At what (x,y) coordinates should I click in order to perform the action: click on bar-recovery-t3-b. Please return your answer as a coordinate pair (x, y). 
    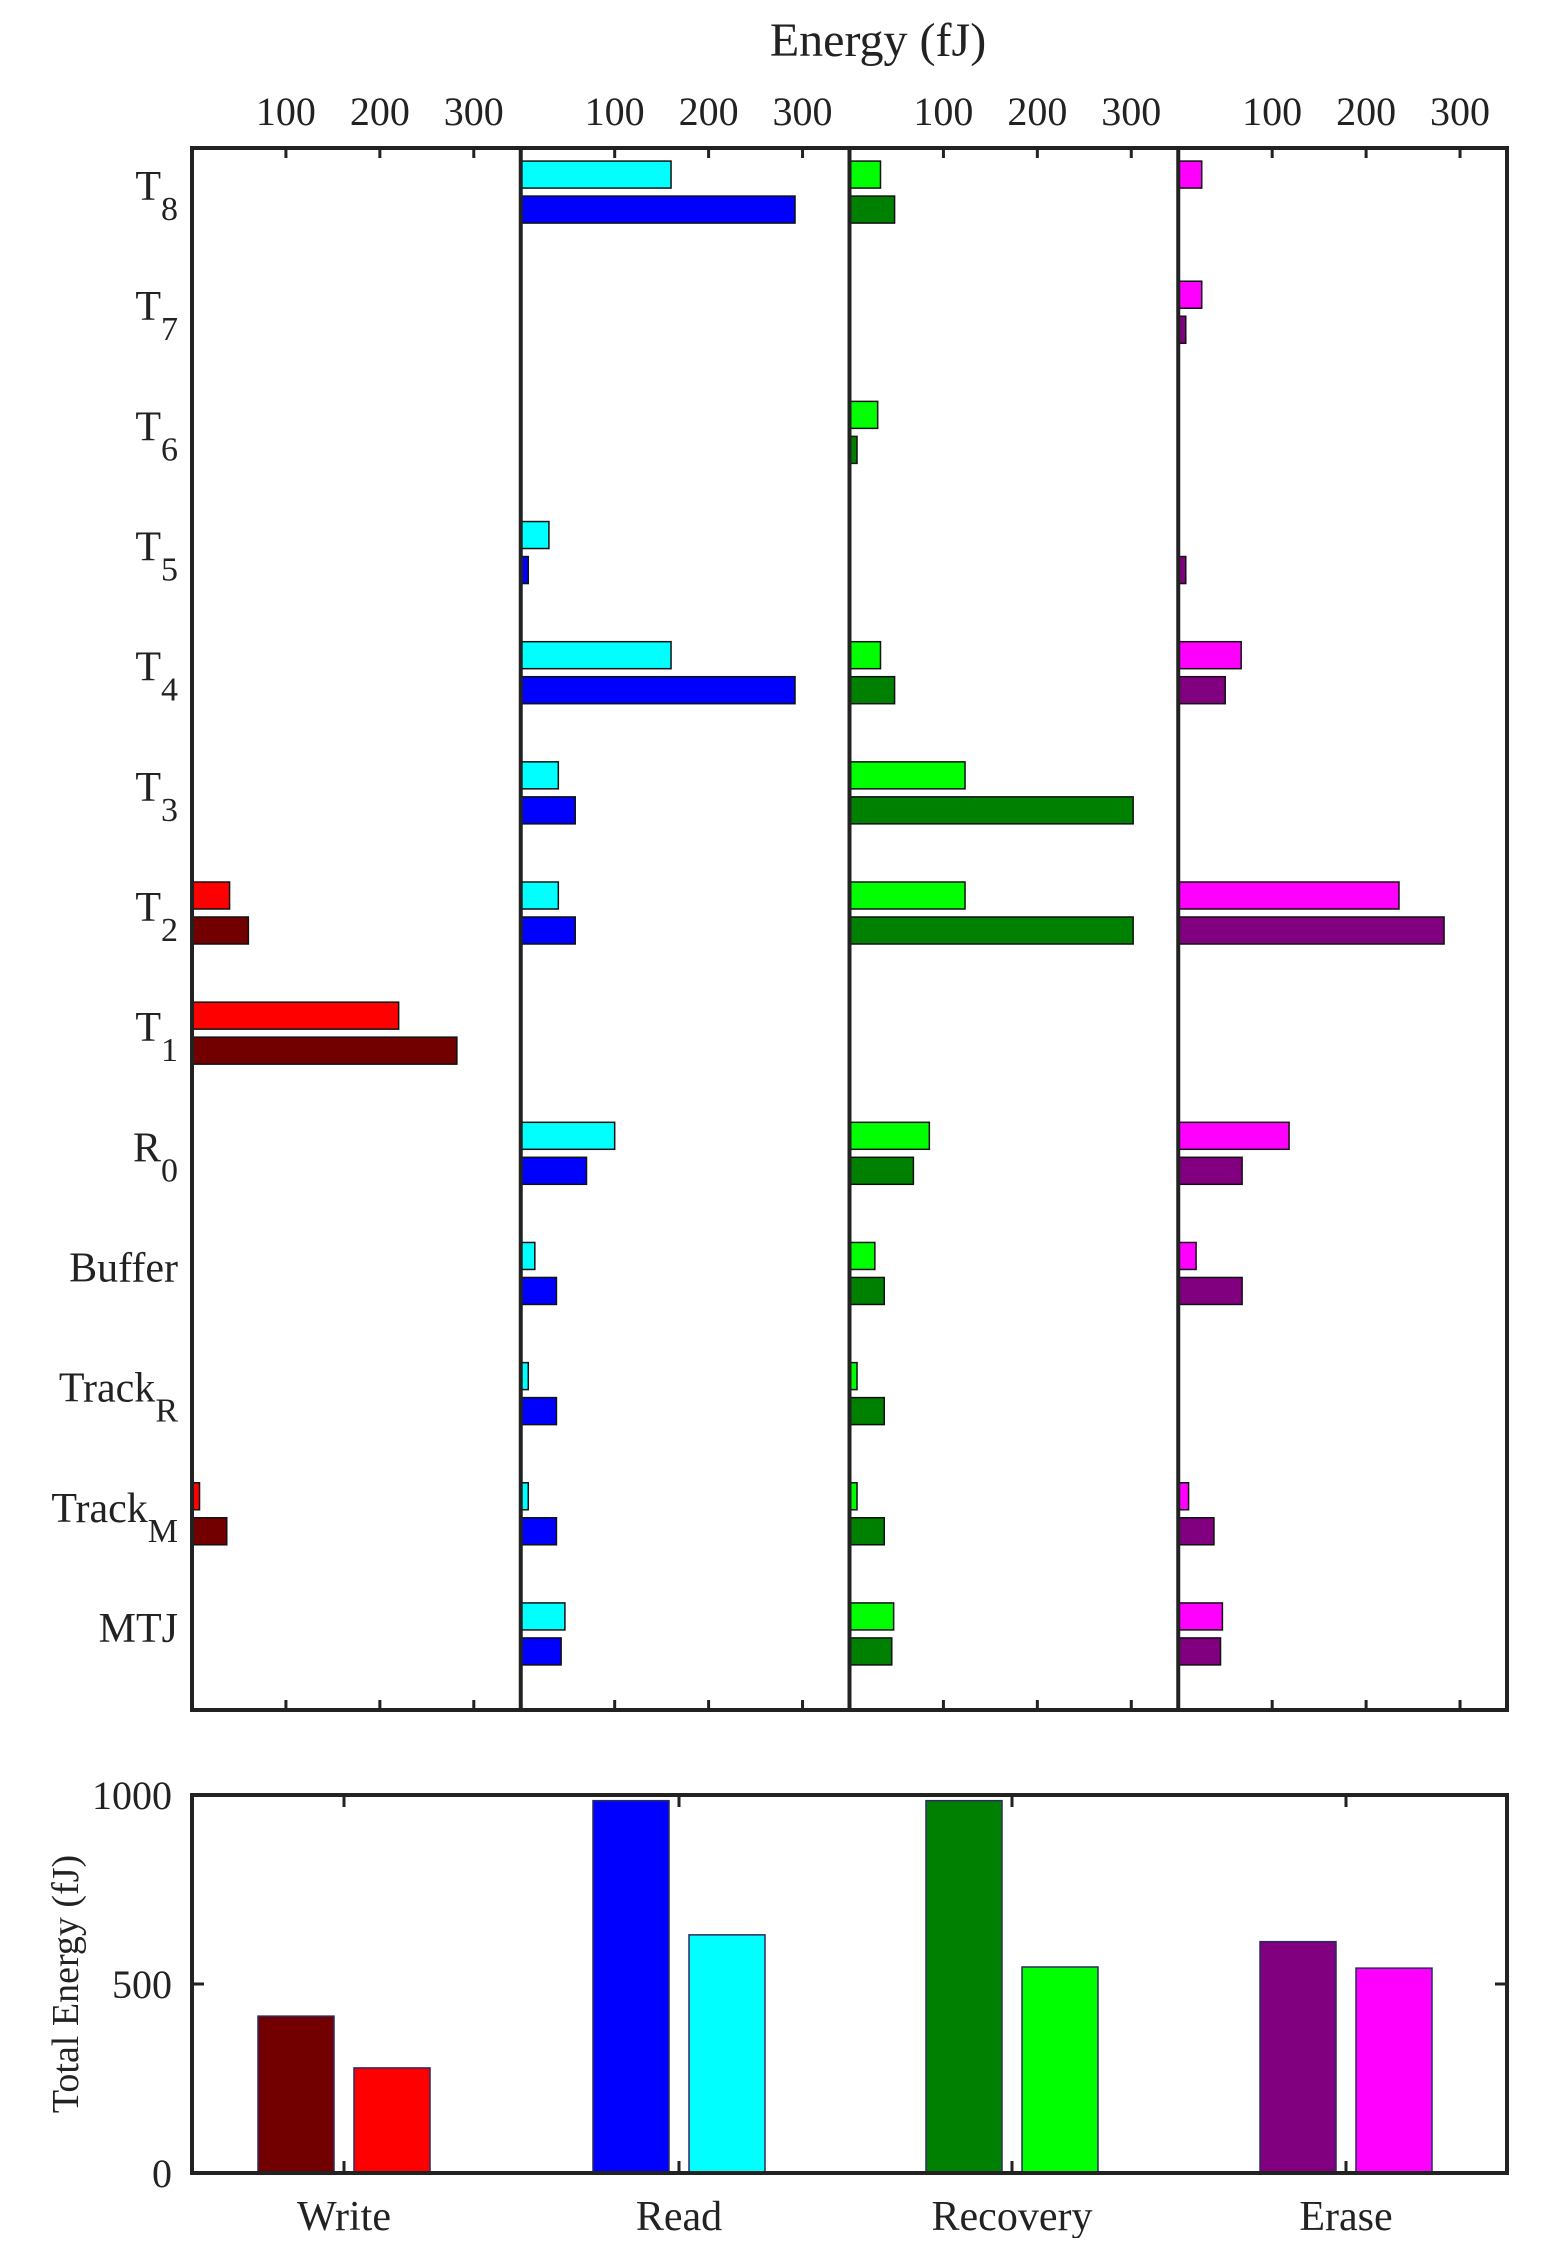
    Looking at the image, I should click on (991, 810).